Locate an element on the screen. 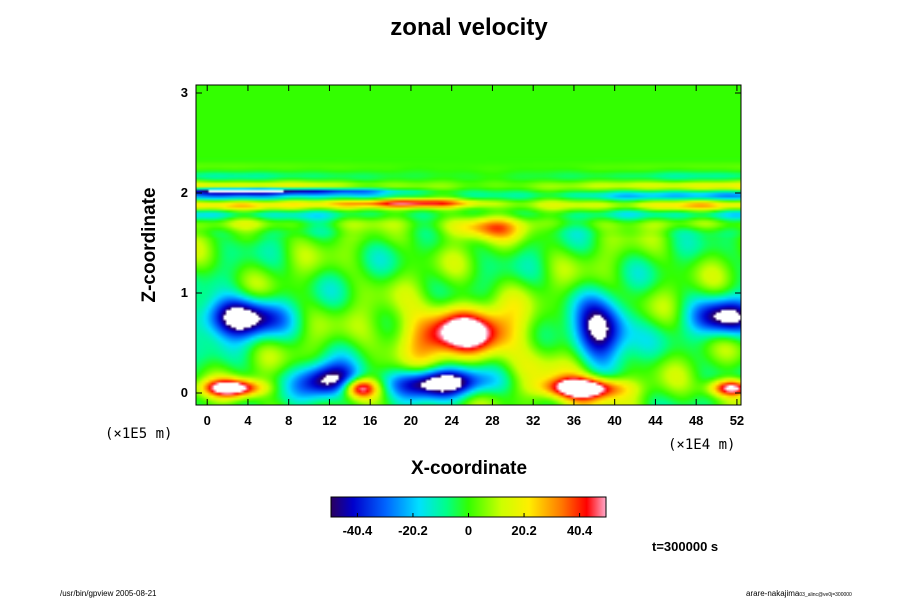 The width and height of the screenshot is (900, 600). y-tick-label: 2 is located at coordinates (184, 192).